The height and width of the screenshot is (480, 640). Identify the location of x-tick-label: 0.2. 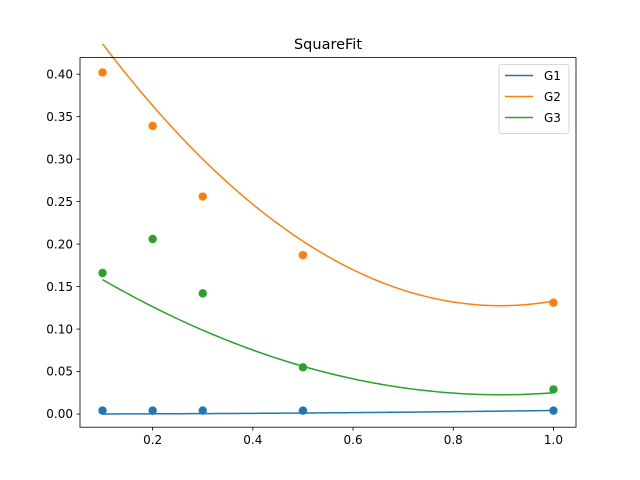
(152, 440).